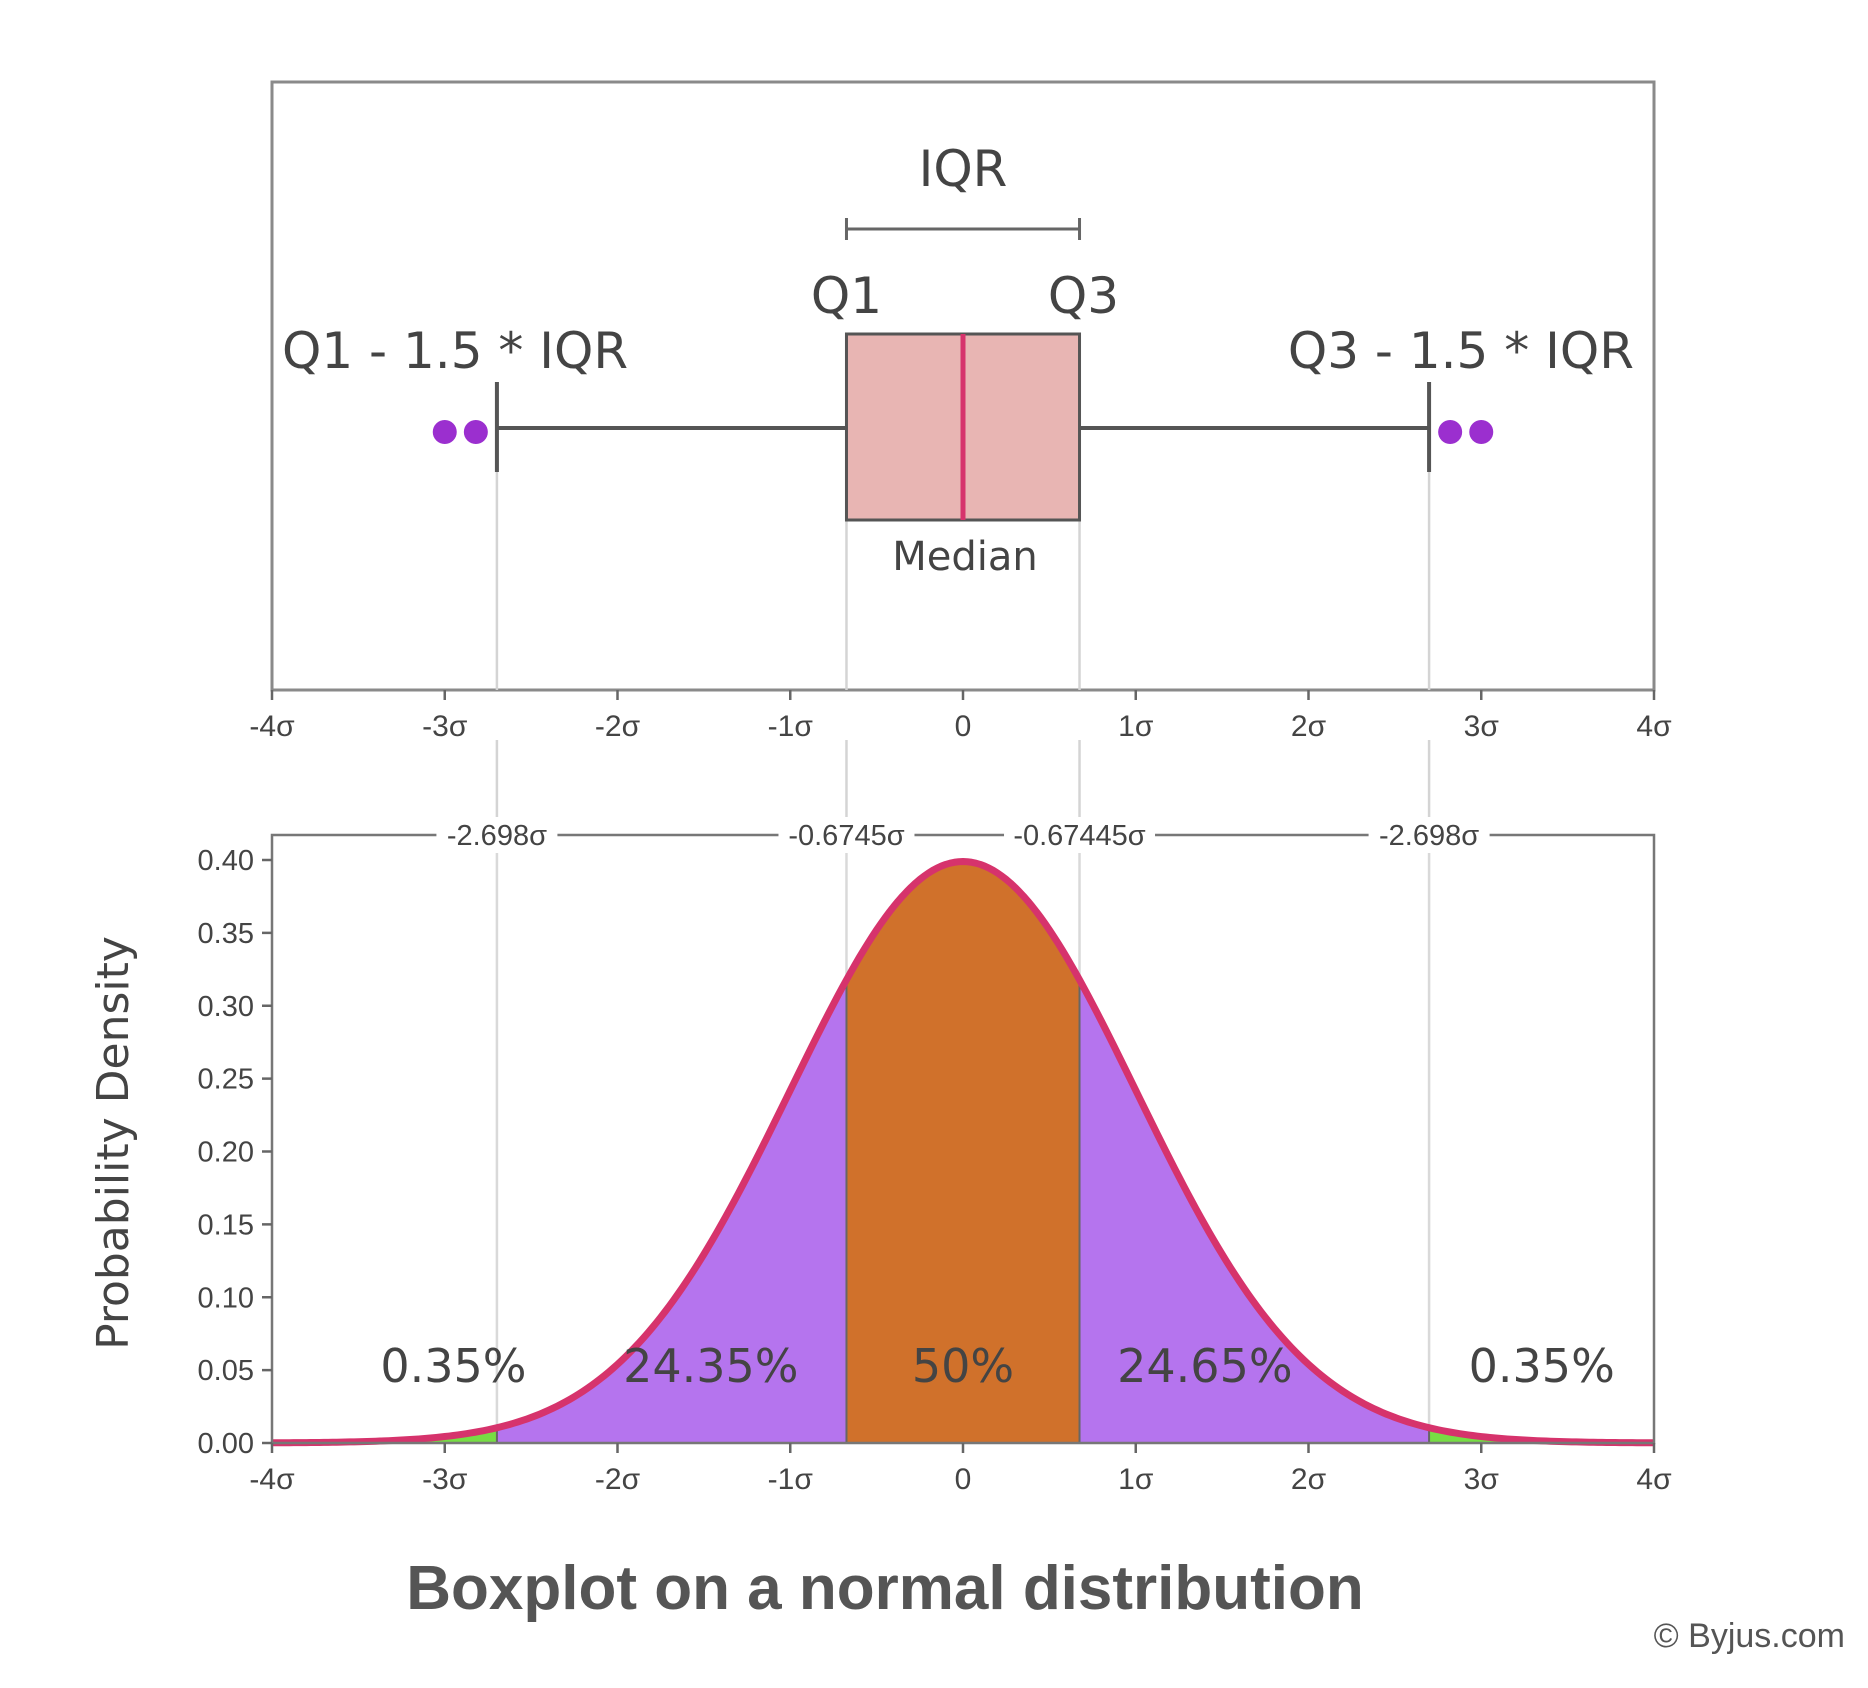 The image size is (1868, 1688). Describe the element at coordinates (226, 1007) in the screenshot. I see `y-tick-label: 0.30` at that location.